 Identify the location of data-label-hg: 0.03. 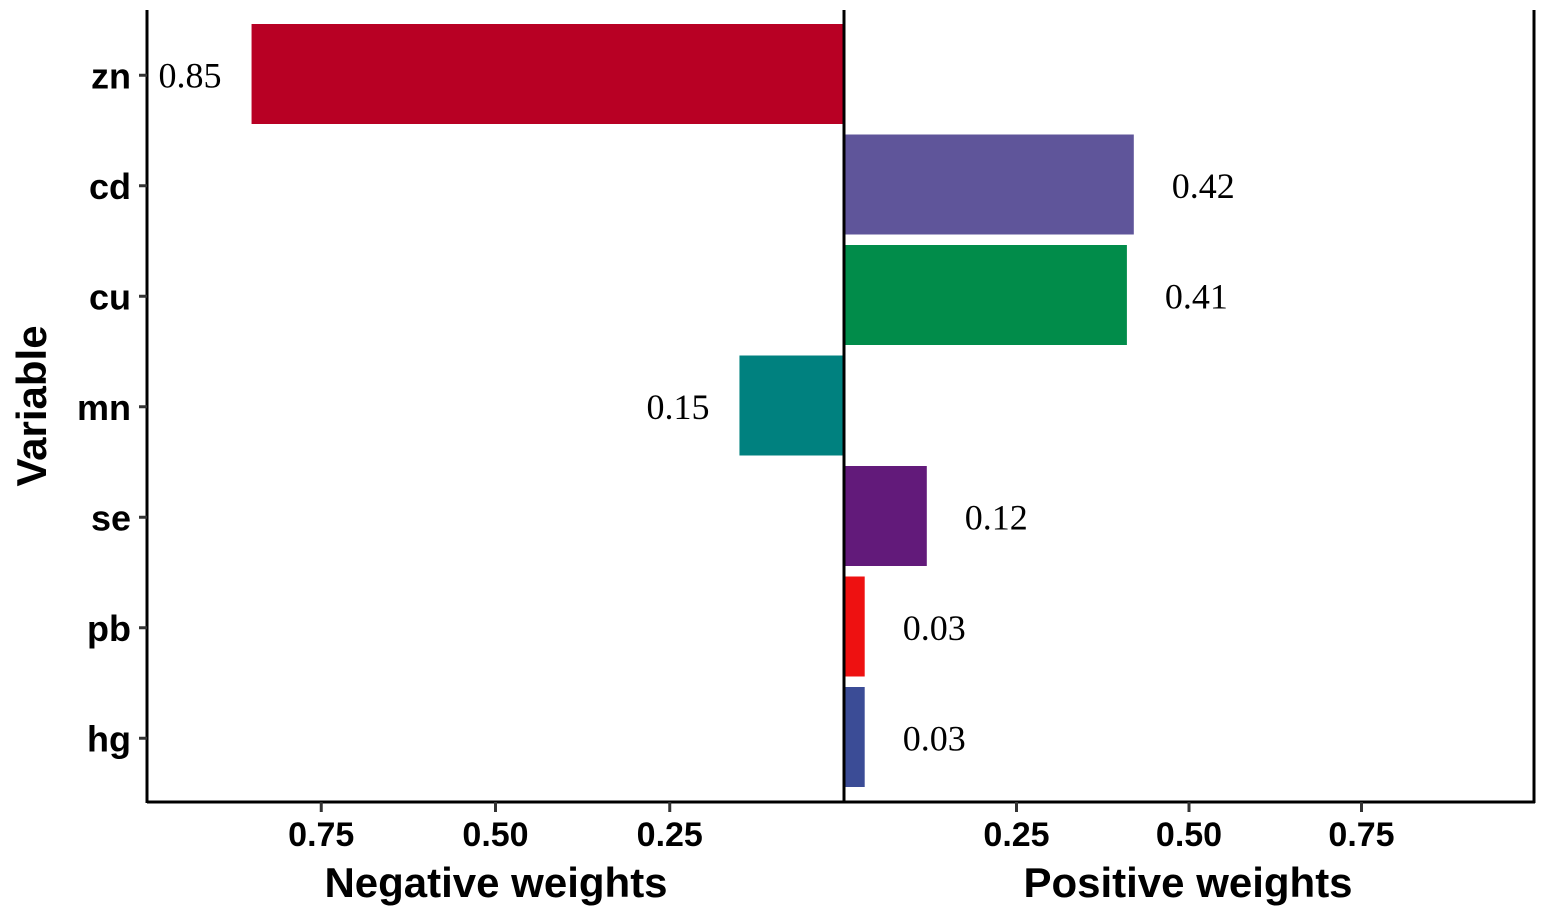
(934, 738).